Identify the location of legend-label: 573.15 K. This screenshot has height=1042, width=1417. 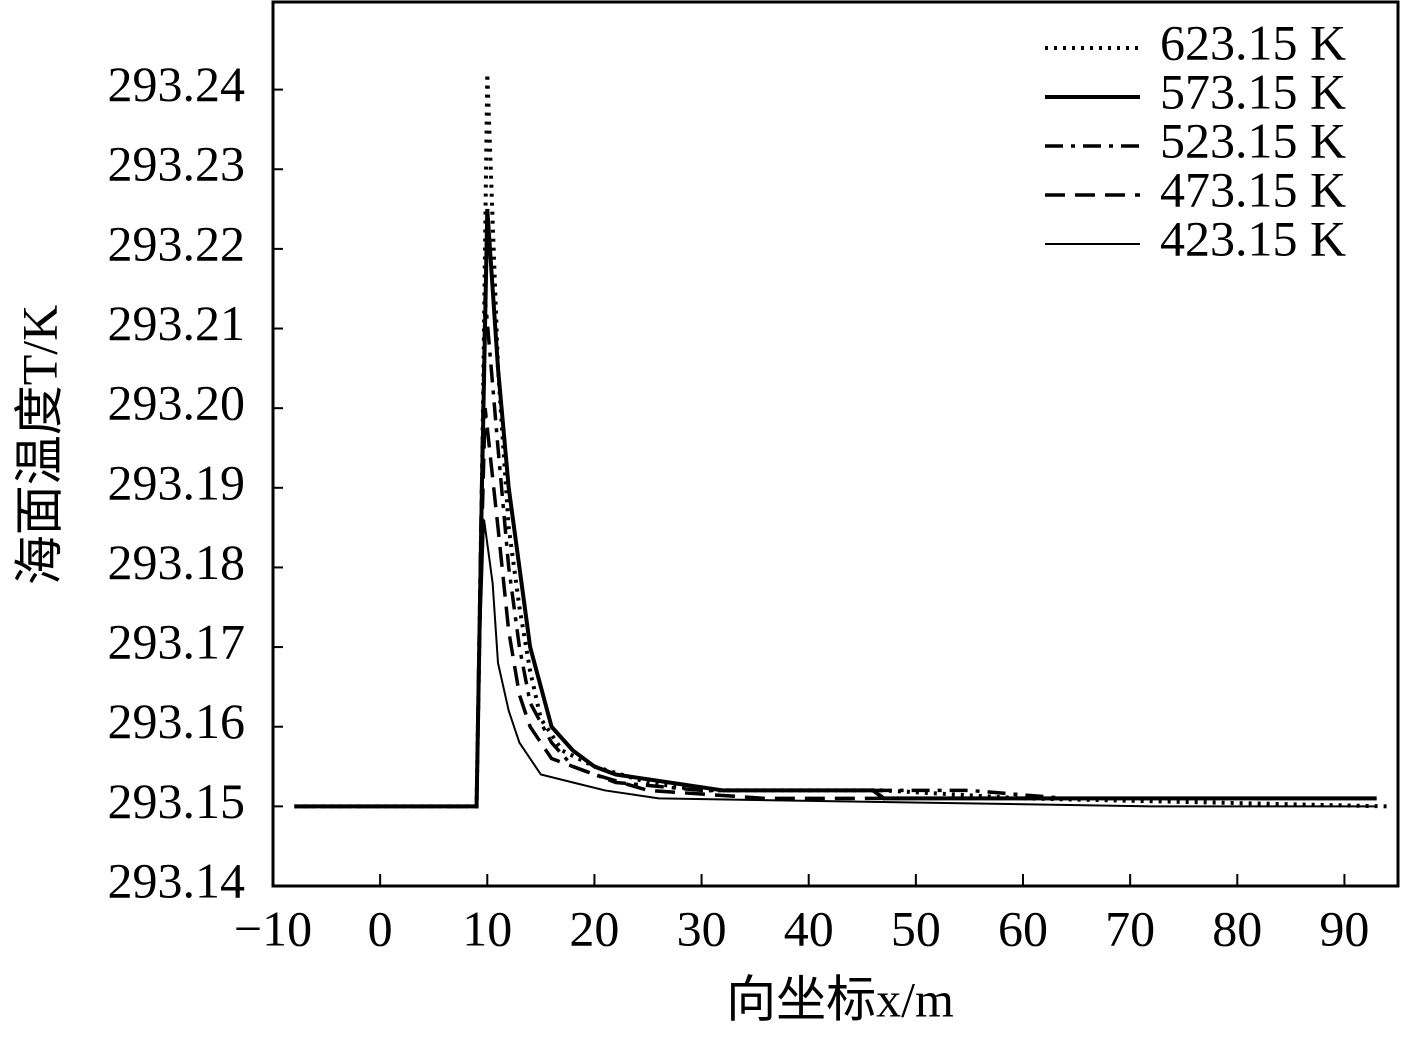
(1253, 91).